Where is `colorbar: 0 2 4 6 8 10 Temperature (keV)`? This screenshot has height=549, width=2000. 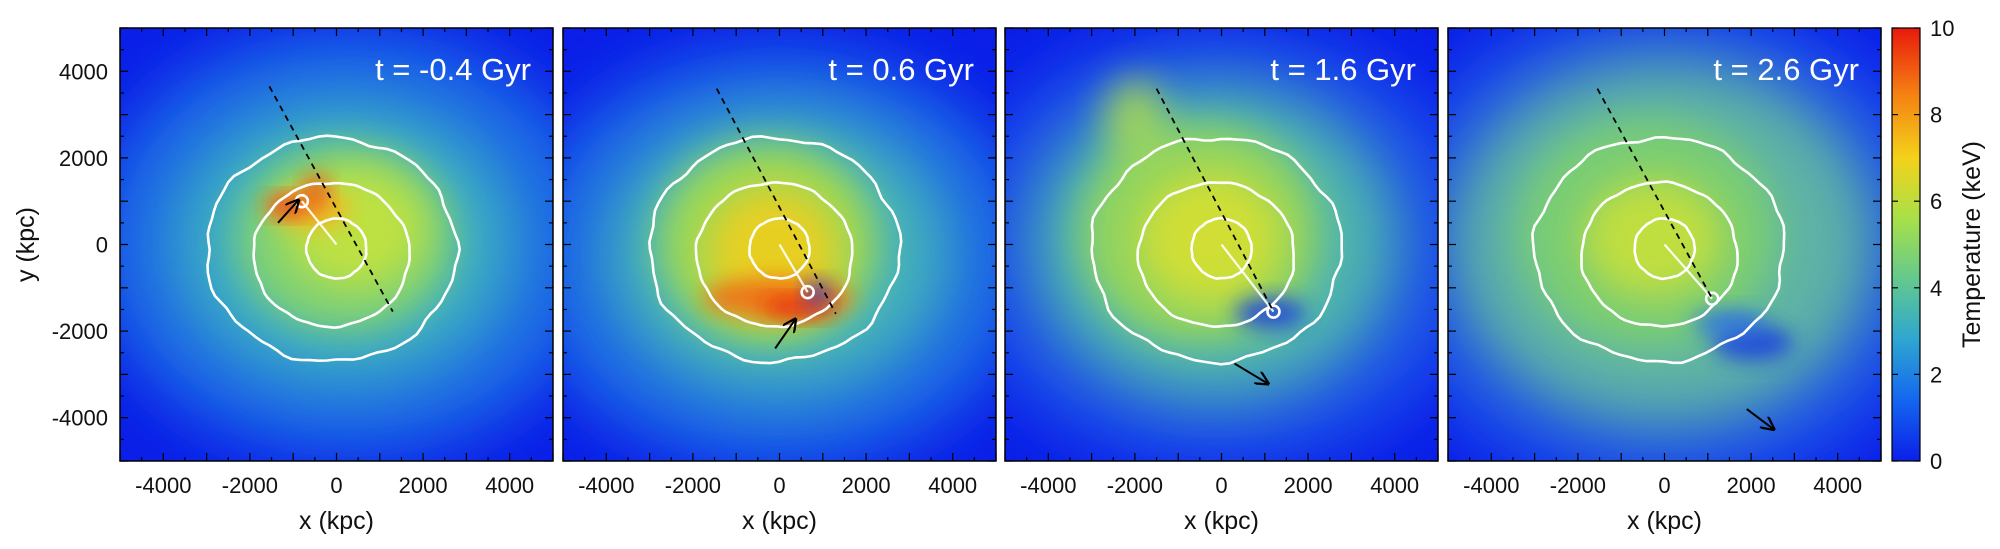
colorbar: 0 2 4 6 8 10 Temperature (keV) is located at coordinates (1938, 245).